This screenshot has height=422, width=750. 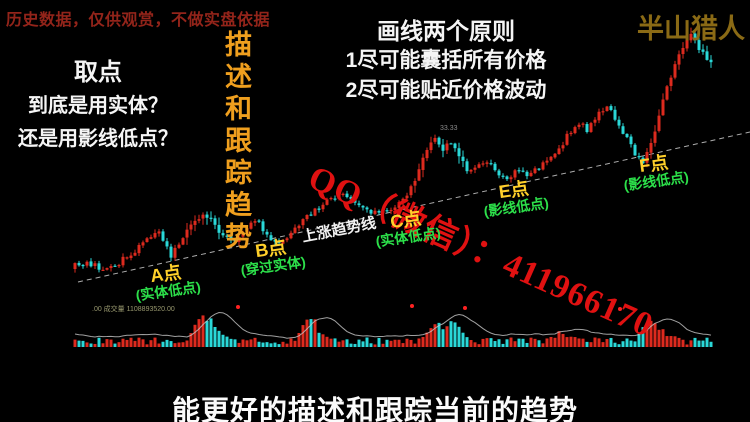 I want to click on question-line-2: 到底是用实体？, so click(x=98, y=106).